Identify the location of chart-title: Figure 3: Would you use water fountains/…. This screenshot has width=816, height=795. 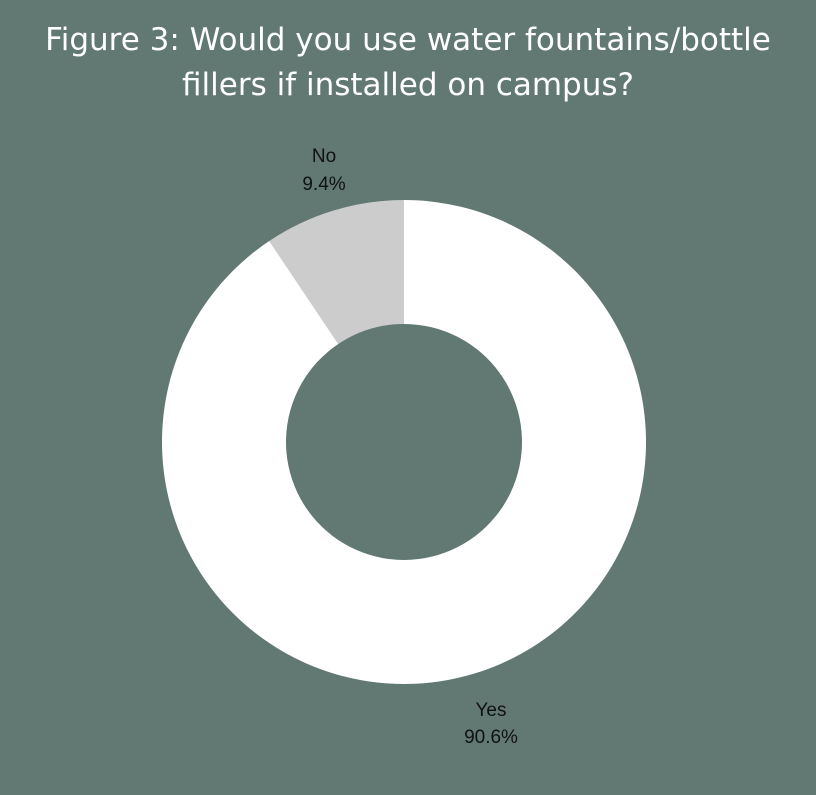
(408, 63).